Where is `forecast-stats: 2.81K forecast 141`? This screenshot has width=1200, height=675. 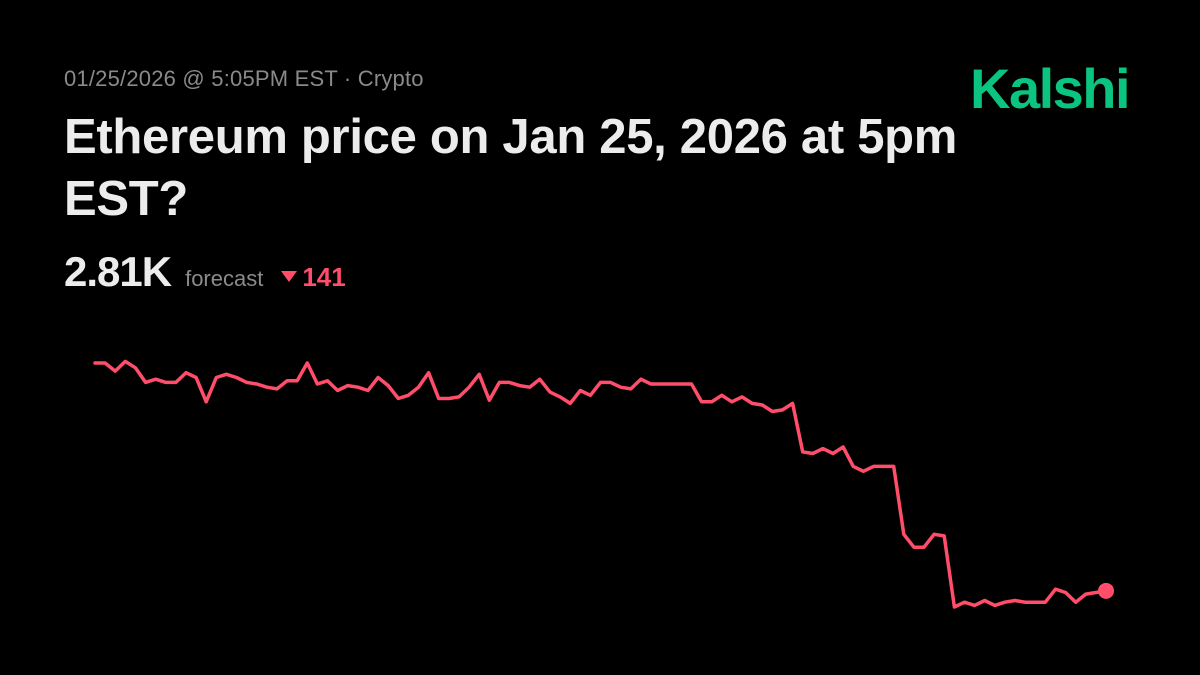 forecast-stats: 2.81K forecast 141 is located at coordinates (205, 272).